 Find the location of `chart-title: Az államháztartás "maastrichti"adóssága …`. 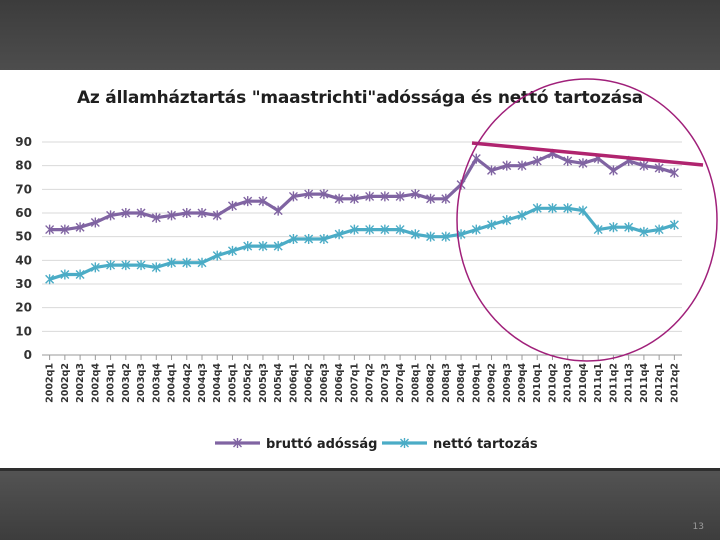

chart-title: Az államháztartás "maastrichti"adóssága … is located at coordinates (360, 98).